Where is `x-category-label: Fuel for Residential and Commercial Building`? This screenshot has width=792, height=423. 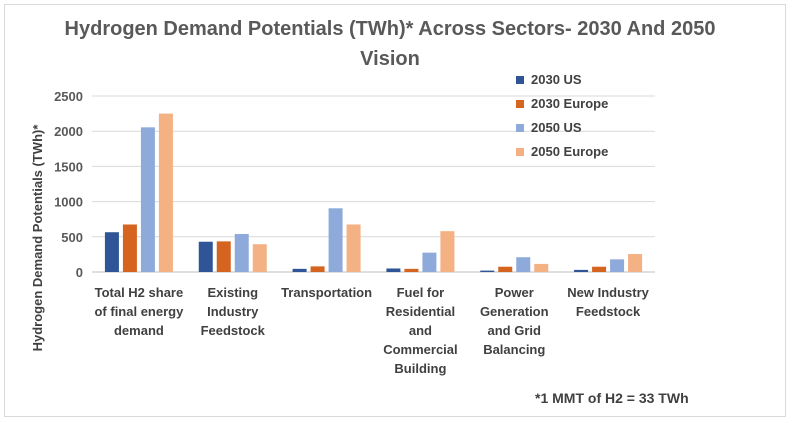 x-category-label: Fuel for Residential and Commercial Building is located at coordinates (420, 330).